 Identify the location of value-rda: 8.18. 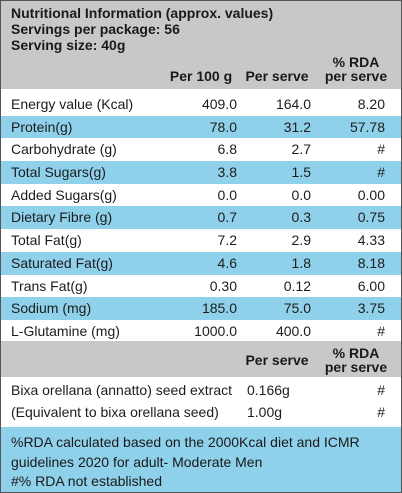
(371, 262).